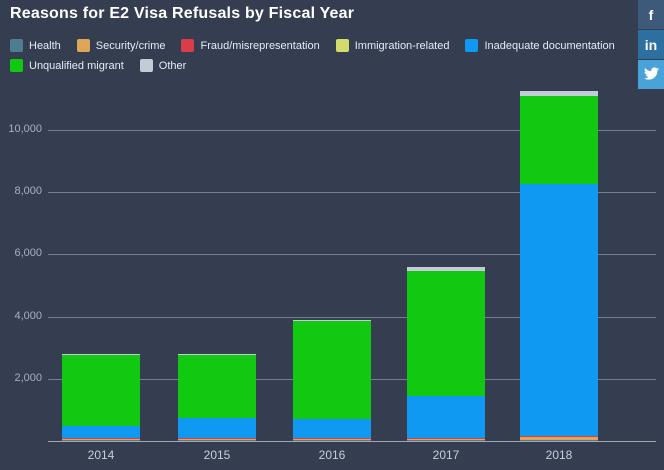  What do you see at coordinates (146, 65) in the screenshot?
I see `legend-swatch-other` at bounding box center [146, 65].